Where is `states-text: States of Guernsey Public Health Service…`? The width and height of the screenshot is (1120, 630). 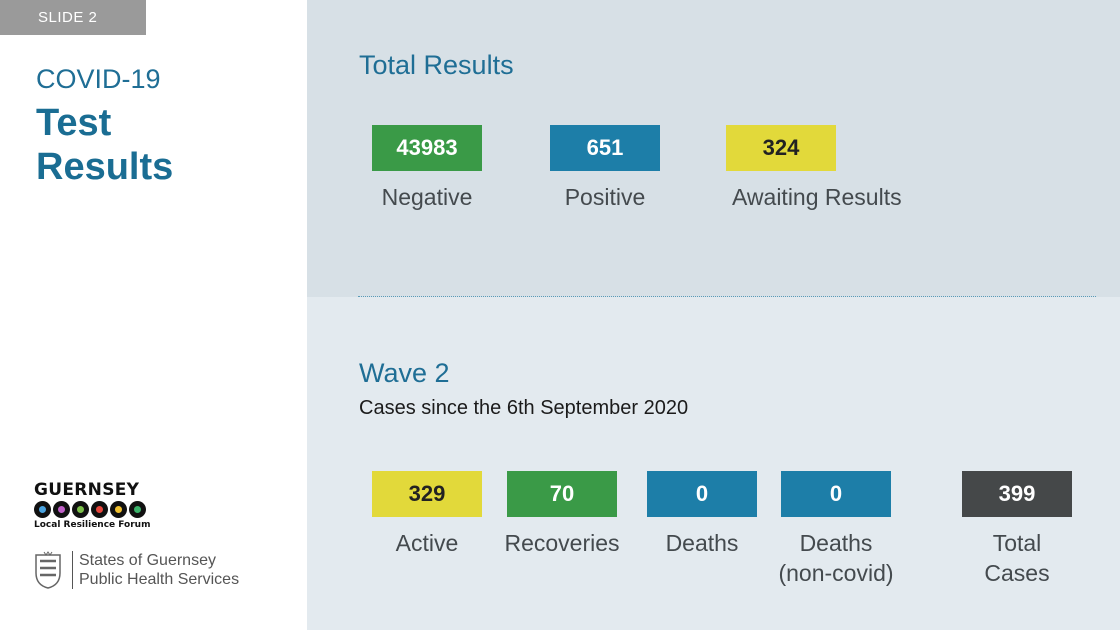
states-text: States of Guernsey Public Health Service… is located at coordinates (155, 570).